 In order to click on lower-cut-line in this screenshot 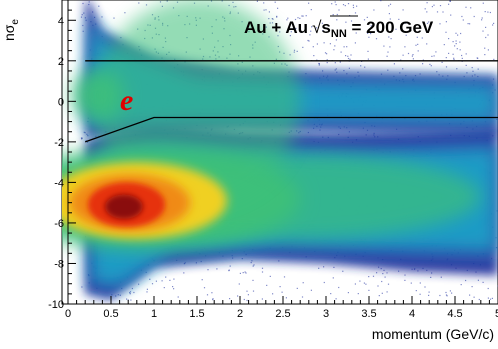, I will do `click(291, 129)`.